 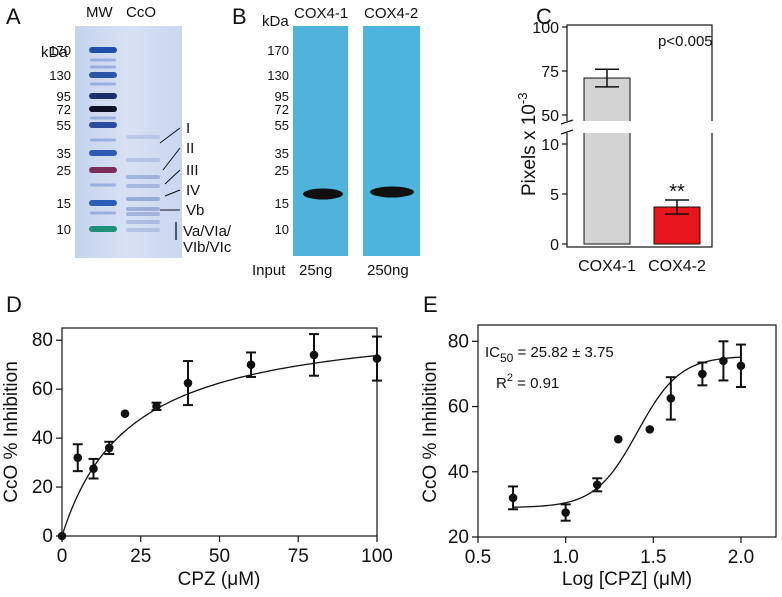 I want to click on mw-marker-b-72: 72, so click(x=282, y=109).